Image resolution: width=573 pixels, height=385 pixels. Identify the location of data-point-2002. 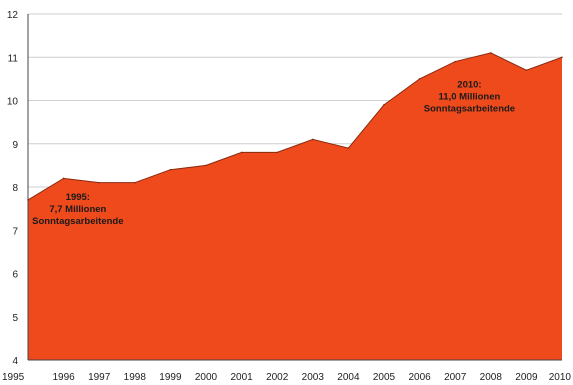
(277, 152).